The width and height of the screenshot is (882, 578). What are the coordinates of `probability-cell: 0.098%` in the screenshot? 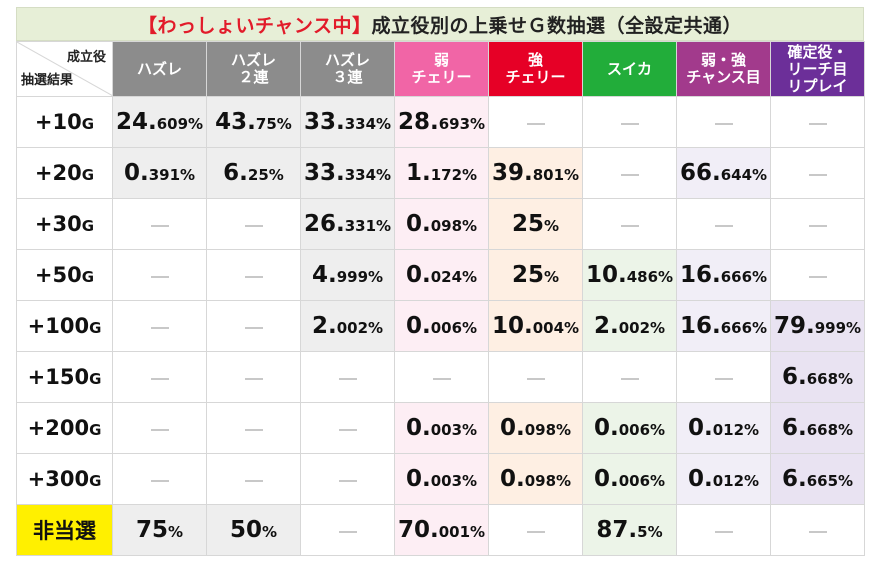 It's located at (441, 224).